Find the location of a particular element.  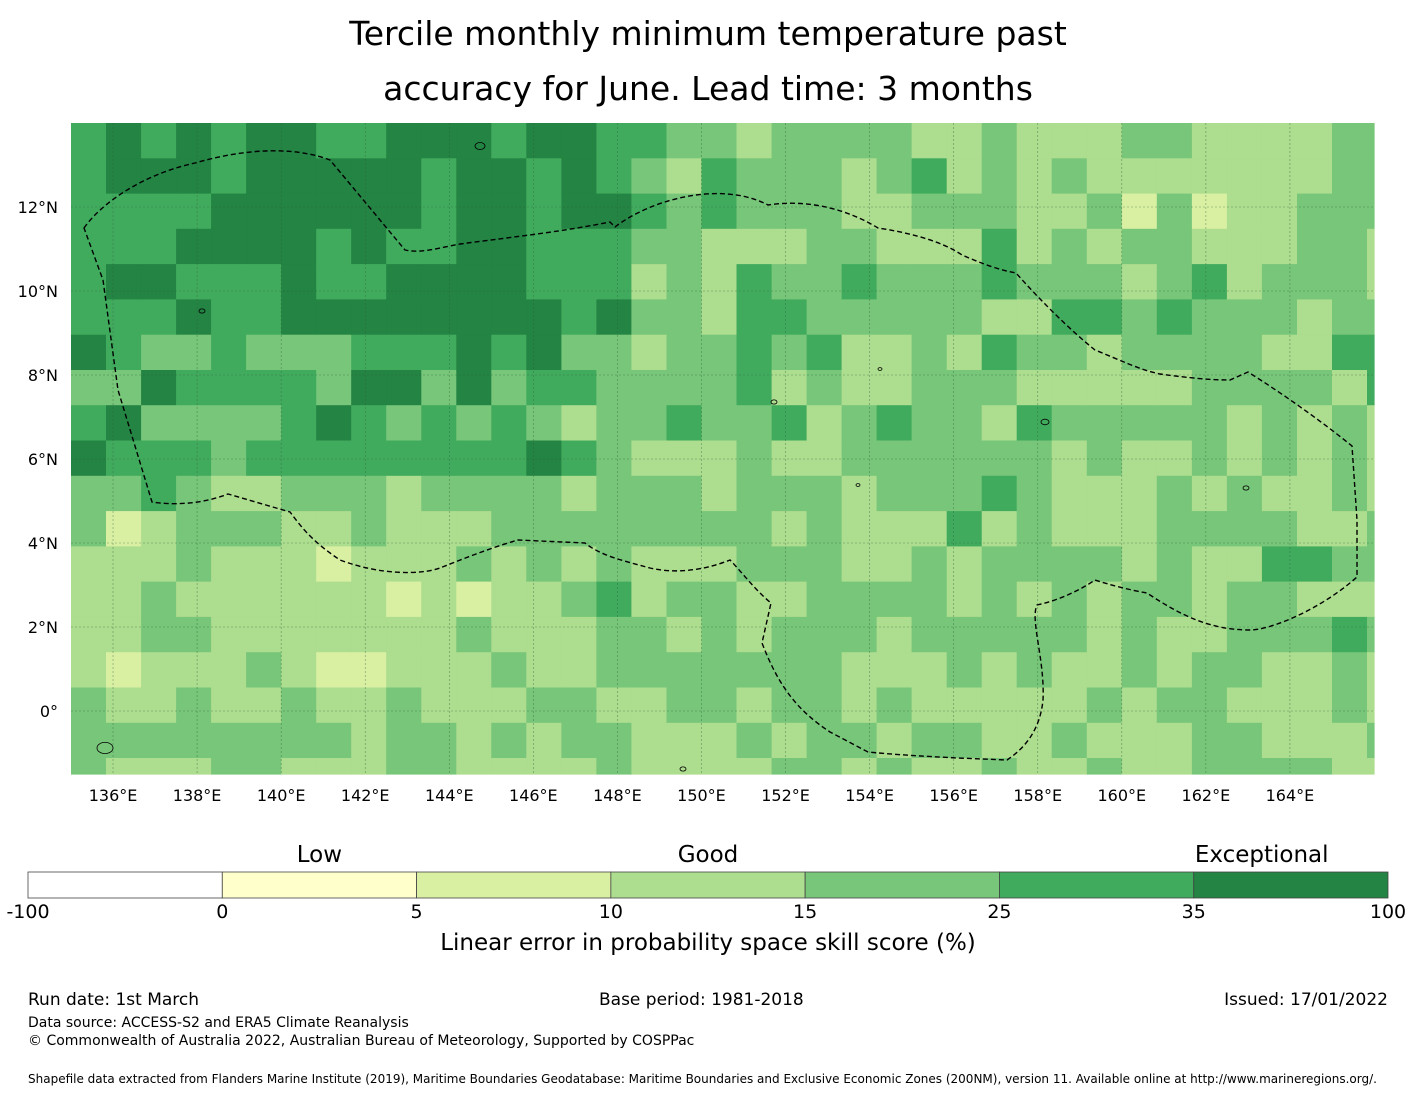

lon-tick-label: 144°E is located at coordinates (449, 795).